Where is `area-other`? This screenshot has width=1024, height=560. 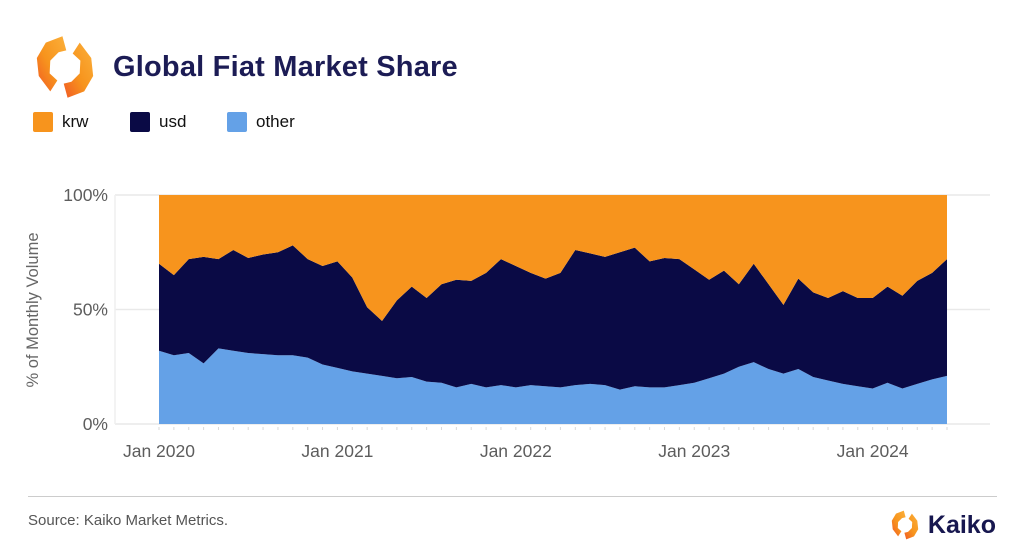
area-other is located at coordinates (553, 386).